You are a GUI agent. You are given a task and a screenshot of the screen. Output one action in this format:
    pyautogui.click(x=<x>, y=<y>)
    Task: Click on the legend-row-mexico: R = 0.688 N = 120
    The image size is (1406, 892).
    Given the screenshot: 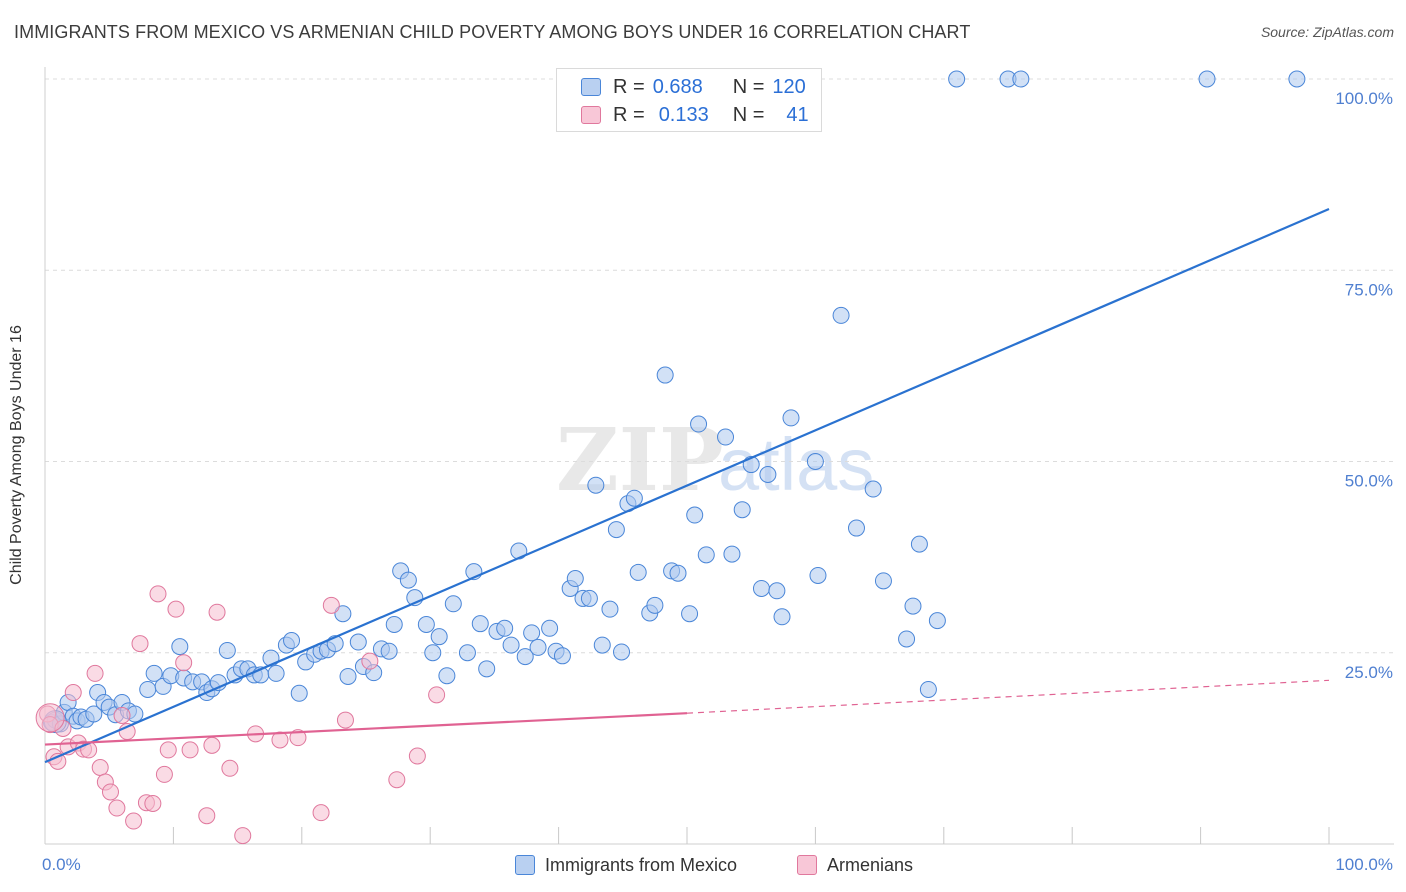 What is the action you would take?
    pyautogui.click(x=693, y=87)
    